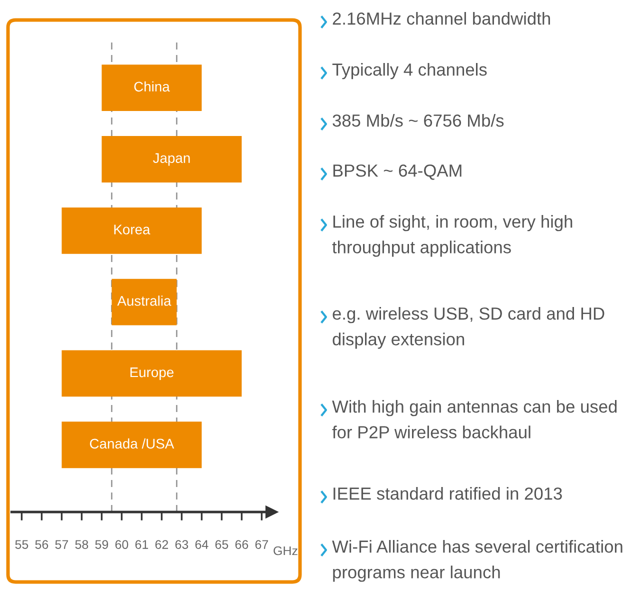 The height and width of the screenshot is (611, 634). I want to click on x-tick-label: 63, so click(181, 544).